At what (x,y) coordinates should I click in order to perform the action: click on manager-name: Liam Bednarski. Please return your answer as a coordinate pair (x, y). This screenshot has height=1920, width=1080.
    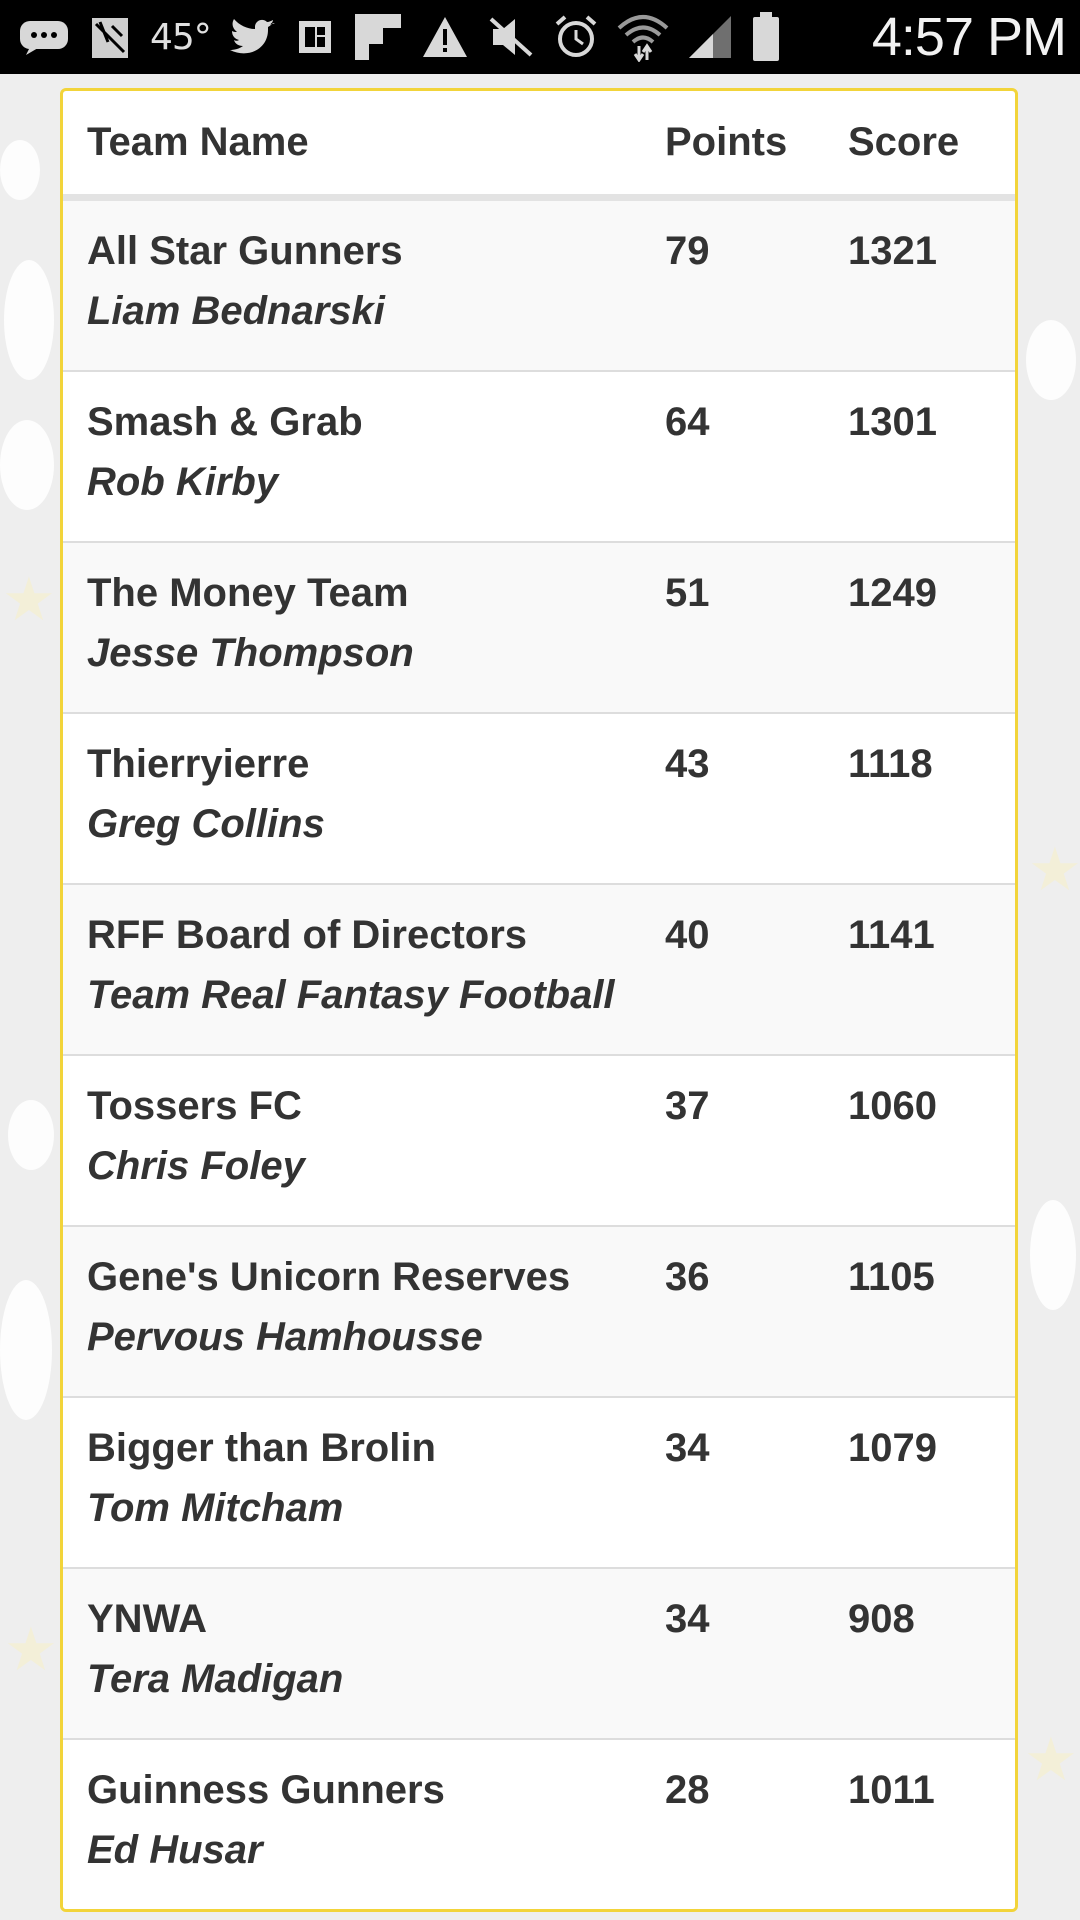
    Looking at the image, I should click on (236, 311).